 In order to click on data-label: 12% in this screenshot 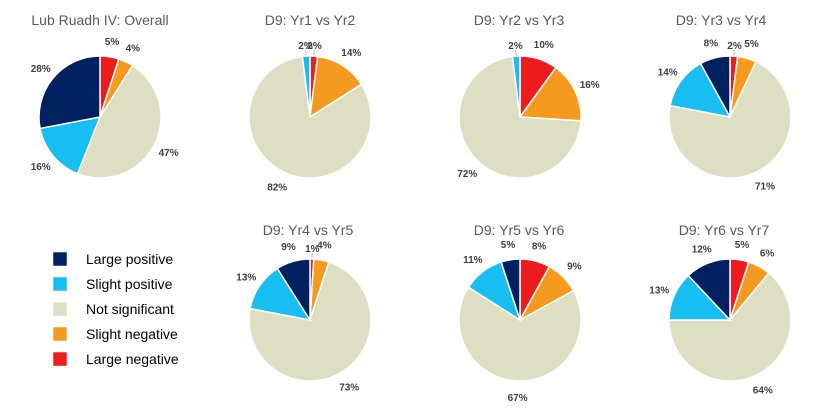, I will do `click(702, 249)`.